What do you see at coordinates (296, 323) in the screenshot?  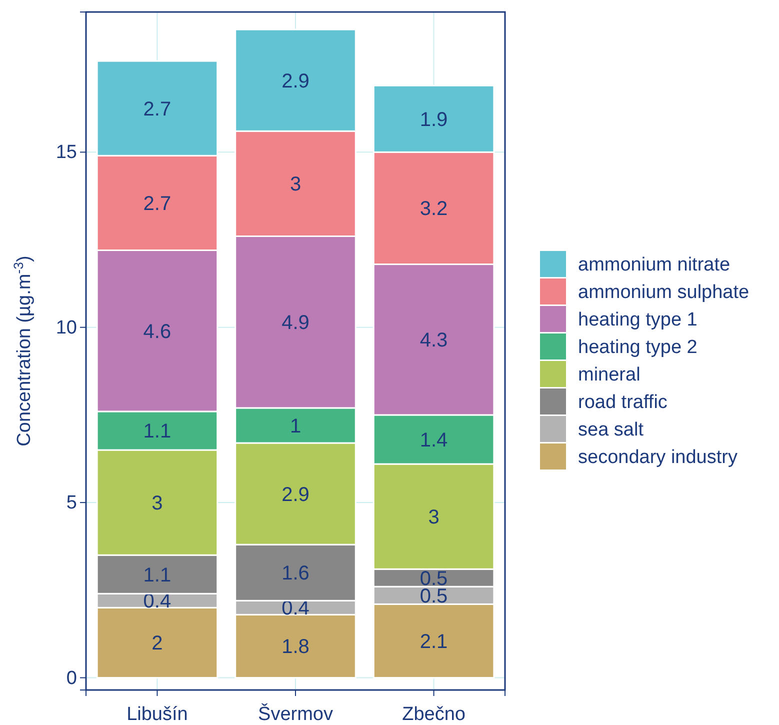 I see `data-label: 4.9` at bounding box center [296, 323].